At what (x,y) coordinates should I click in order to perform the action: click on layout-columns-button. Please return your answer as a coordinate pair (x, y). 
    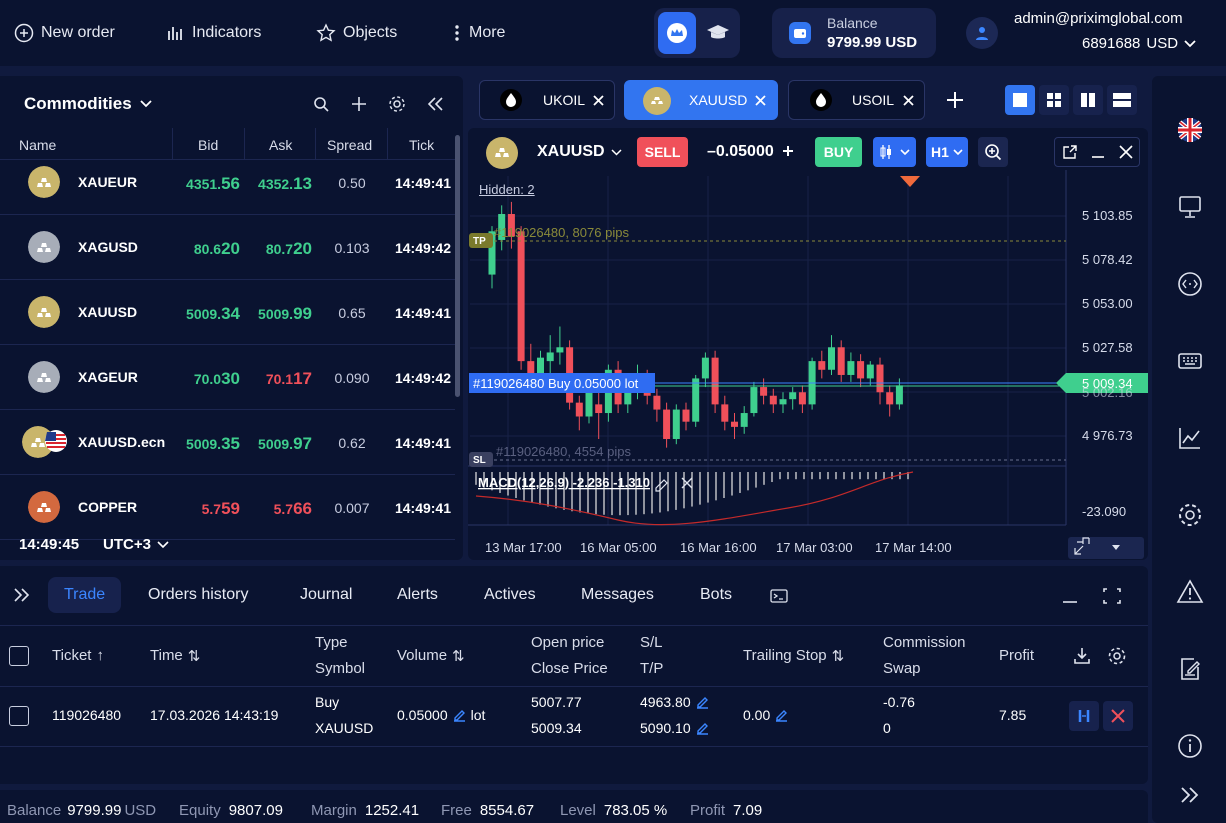
    Looking at the image, I should click on (1088, 100).